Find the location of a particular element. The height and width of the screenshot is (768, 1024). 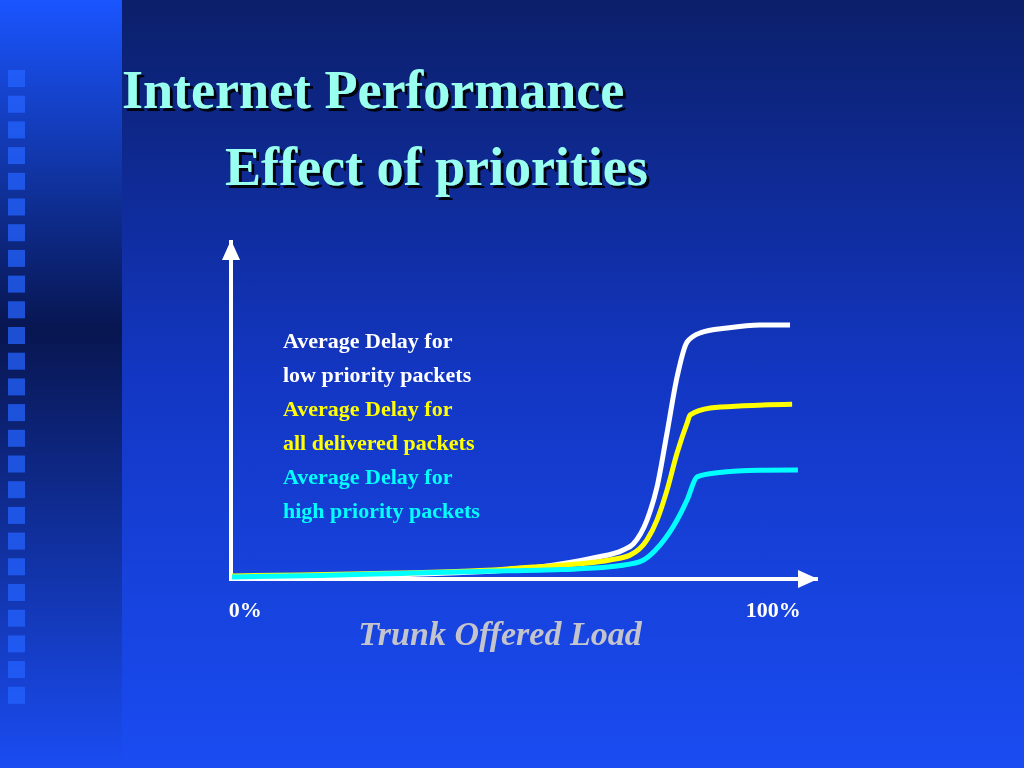

x-axis-title: Trunk Offered Load is located at coordinates (500, 633).